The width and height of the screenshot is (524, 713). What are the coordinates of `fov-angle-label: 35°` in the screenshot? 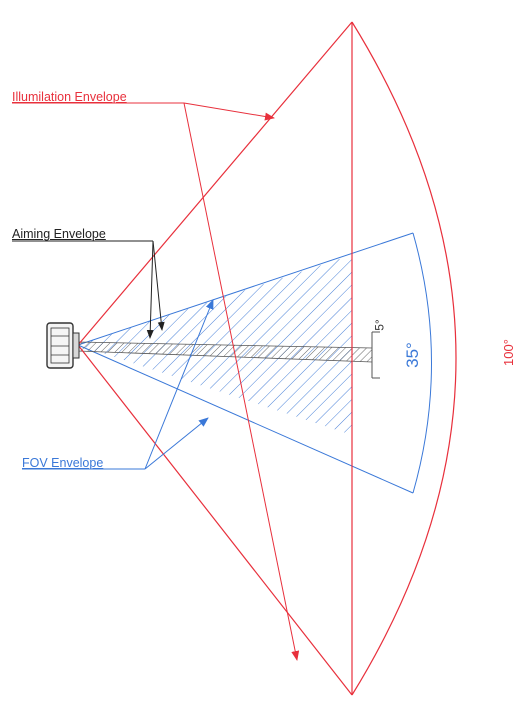 It's located at (412, 355).